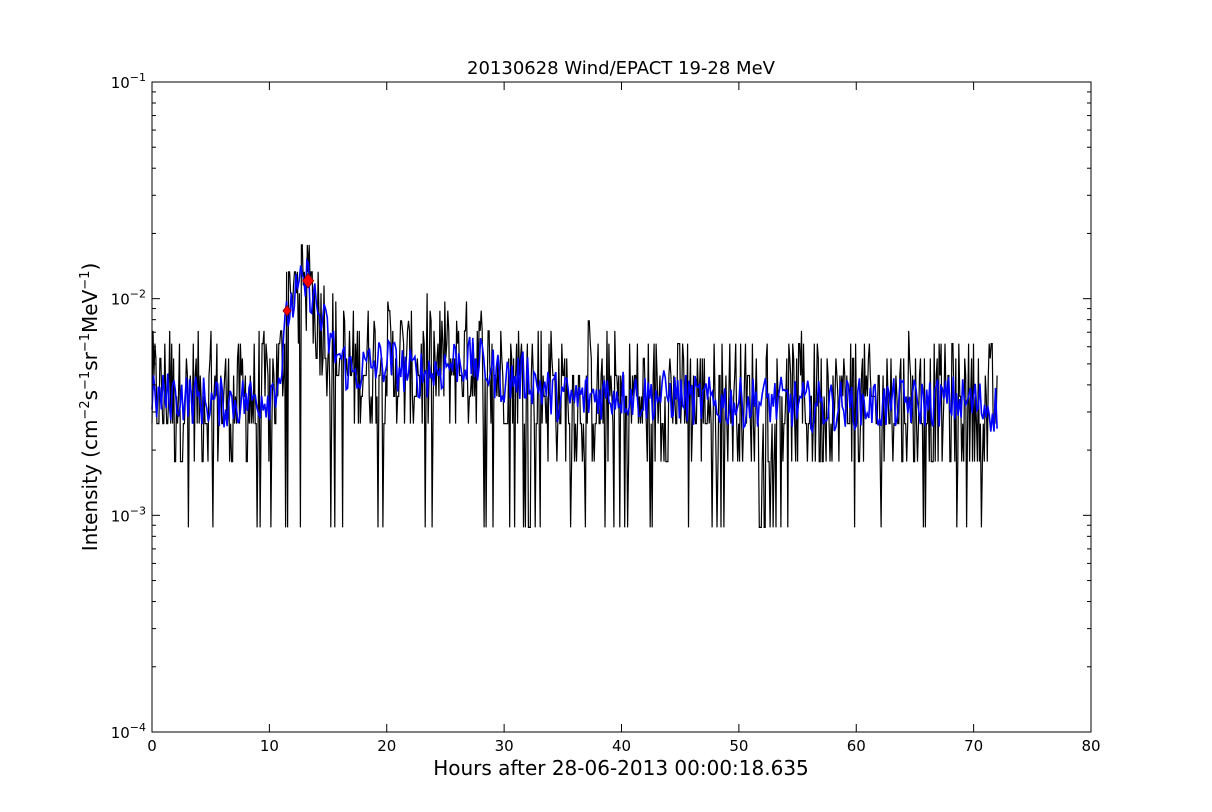 The width and height of the screenshot is (1212, 812). Describe the element at coordinates (386, 746) in the screenshot. I see `x-tick-label: 20` at that location.